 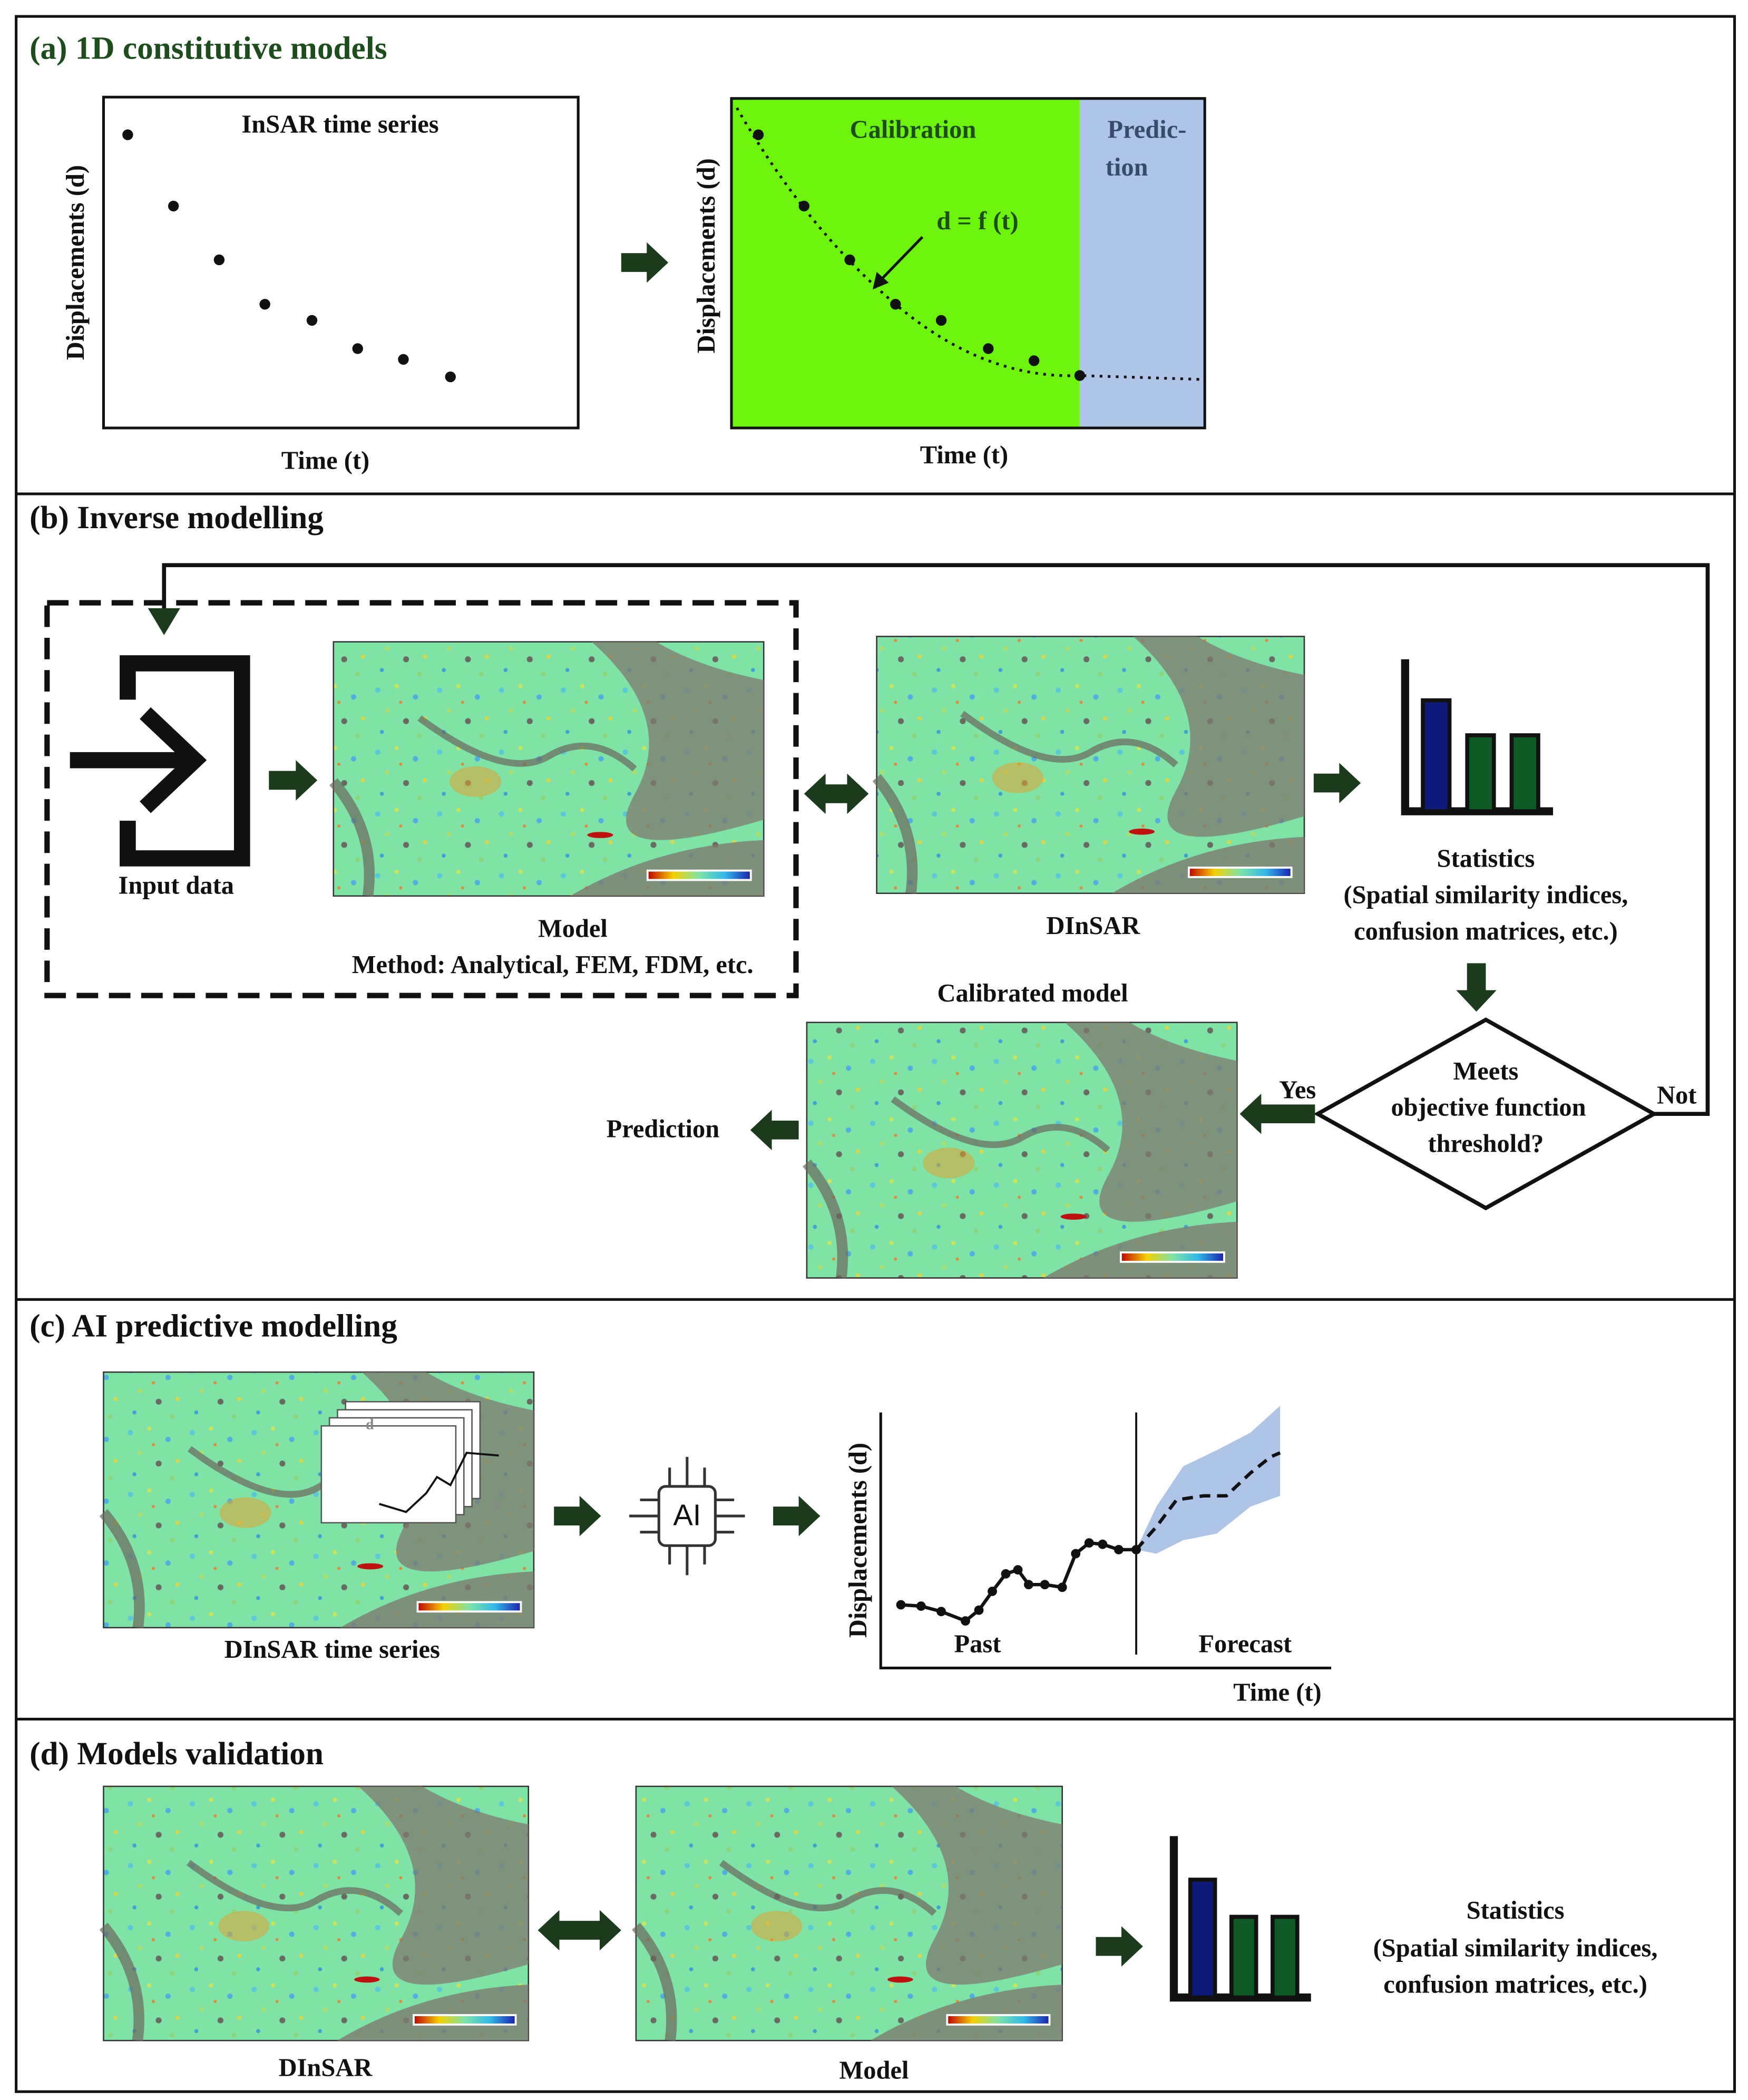 What do you see at coordinates (880, 280) in the screenshot?
I see `pointer-head` at bounding box center [880, 280].